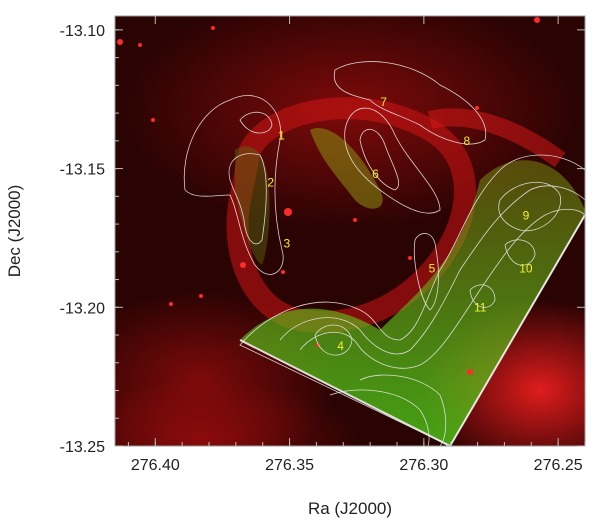 The height and width of the screenshot is (526, 600). Describe the element at coordinates (558, 465) in the screenshot. I see `x-tick-label: 276.25` at that location.